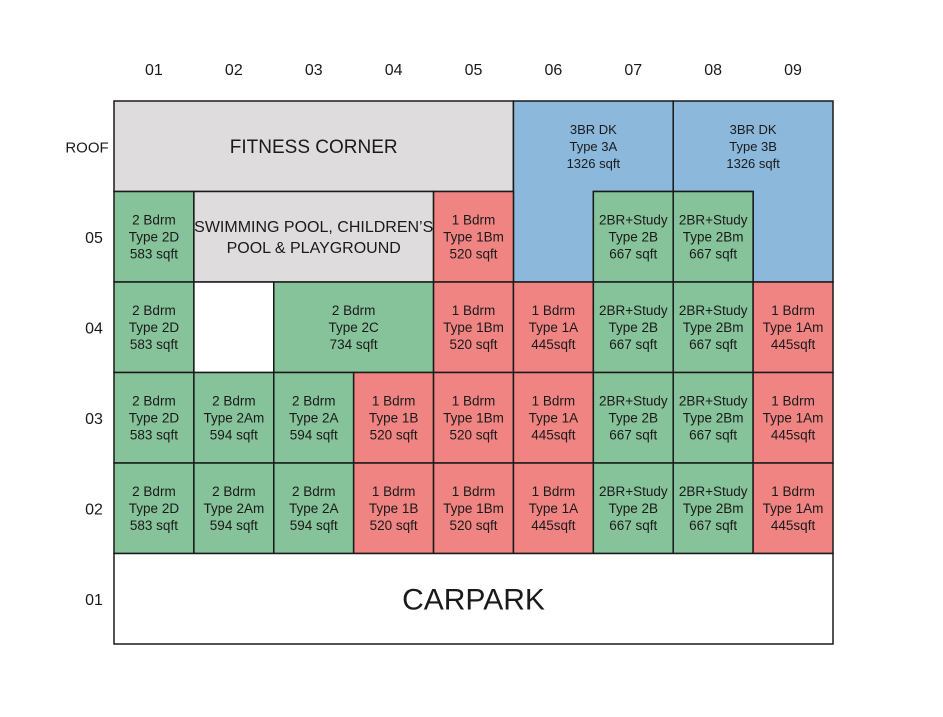 The width and height of the screenshot is (943, 717). I want to click on cell-label: POOL & PLAYGROUND, so click(314, 248).